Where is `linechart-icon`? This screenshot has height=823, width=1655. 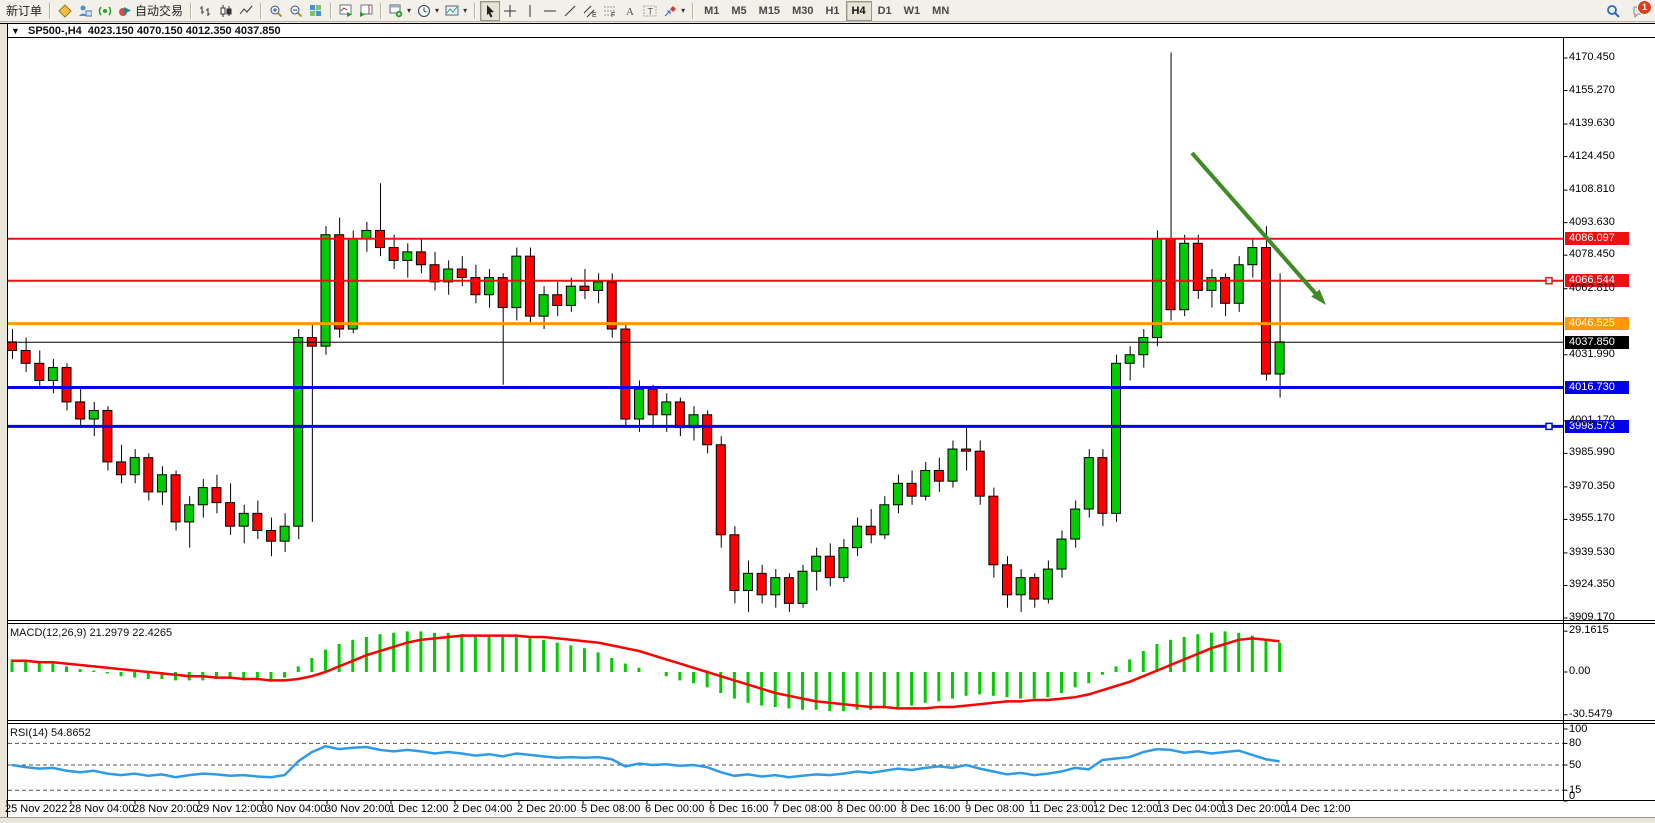 linechart-icon is located at coordinates (246, 11).